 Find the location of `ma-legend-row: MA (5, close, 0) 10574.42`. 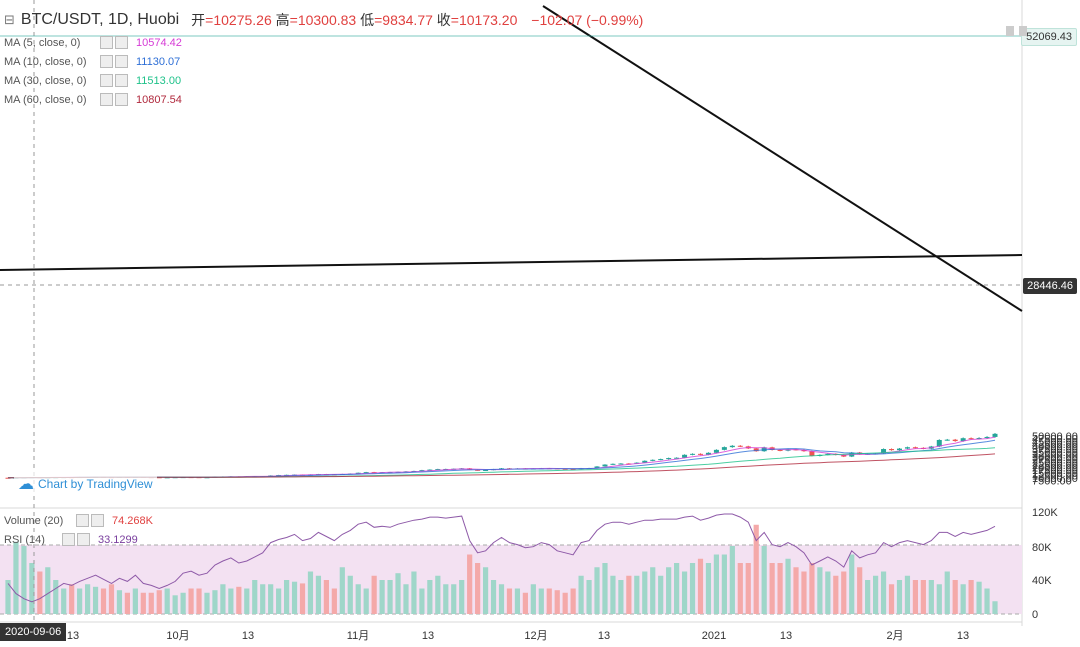

ma-legend-row: MA (5, close, 0) 10574.42 is located at coordinates (93, 42).